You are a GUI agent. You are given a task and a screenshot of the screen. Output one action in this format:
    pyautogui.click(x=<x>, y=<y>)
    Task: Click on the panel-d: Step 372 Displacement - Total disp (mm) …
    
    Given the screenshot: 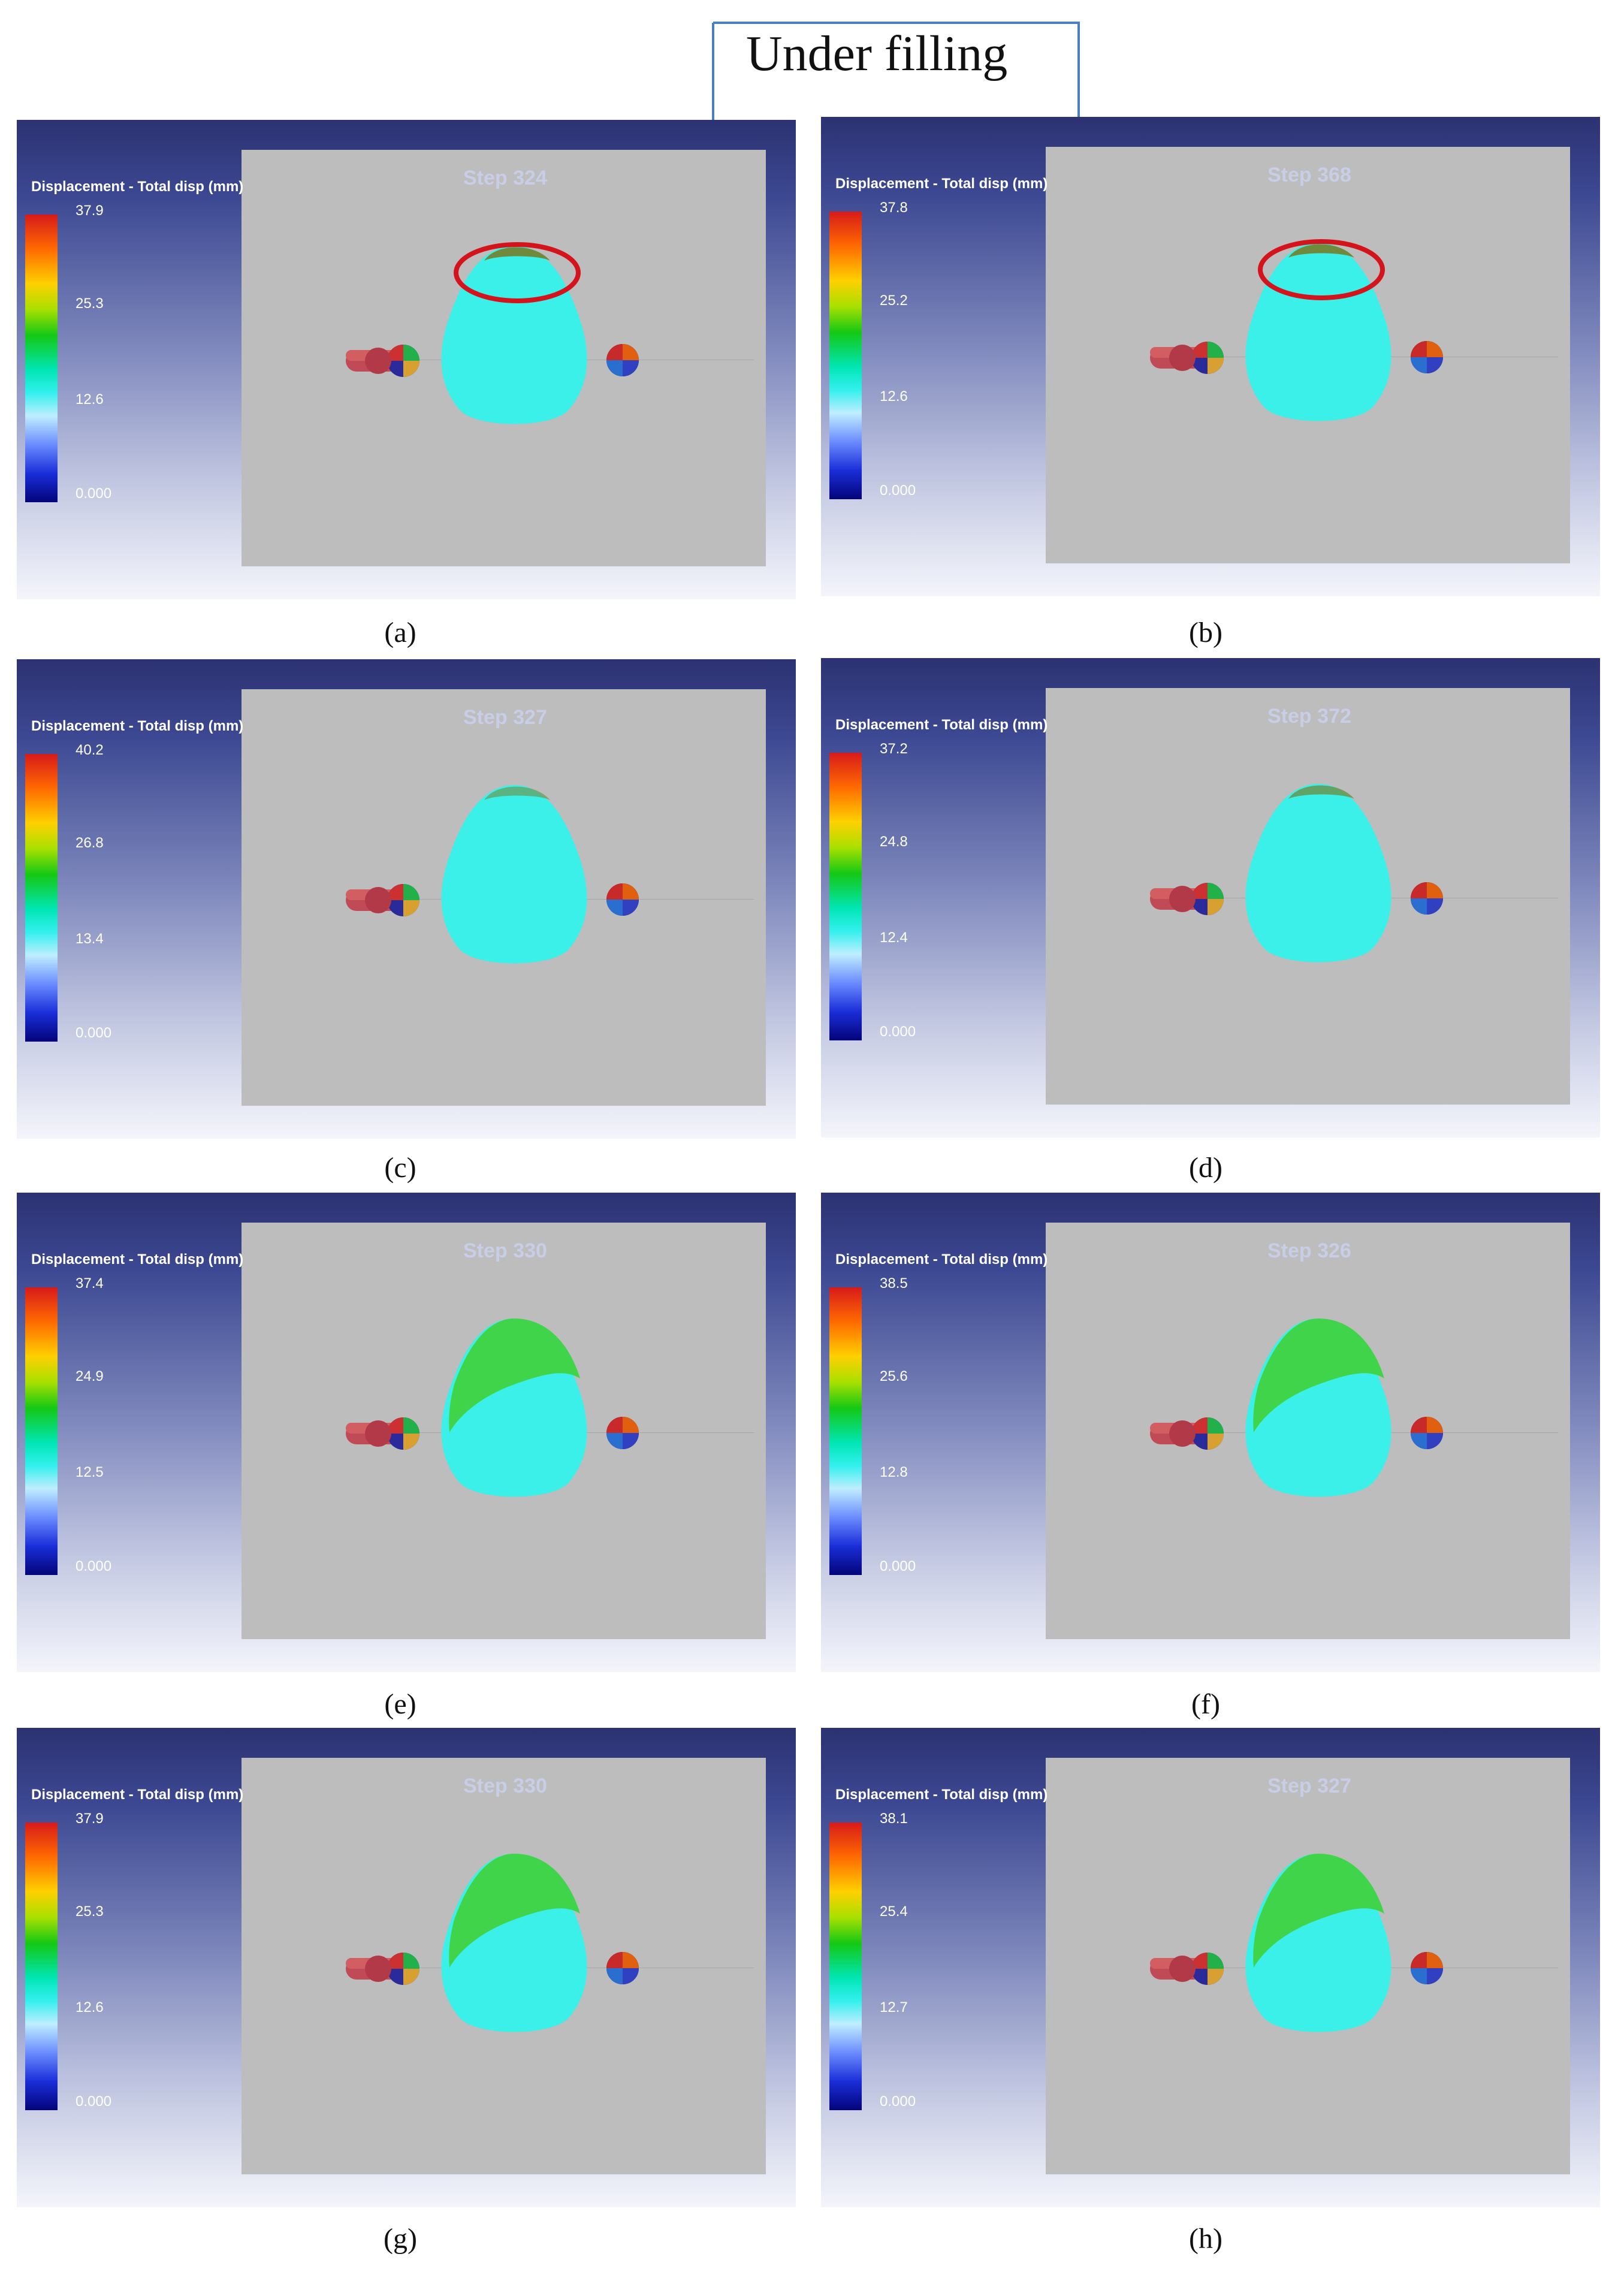 What is the action you would take?
    pyautogui.click(x=1210, y=898)
    